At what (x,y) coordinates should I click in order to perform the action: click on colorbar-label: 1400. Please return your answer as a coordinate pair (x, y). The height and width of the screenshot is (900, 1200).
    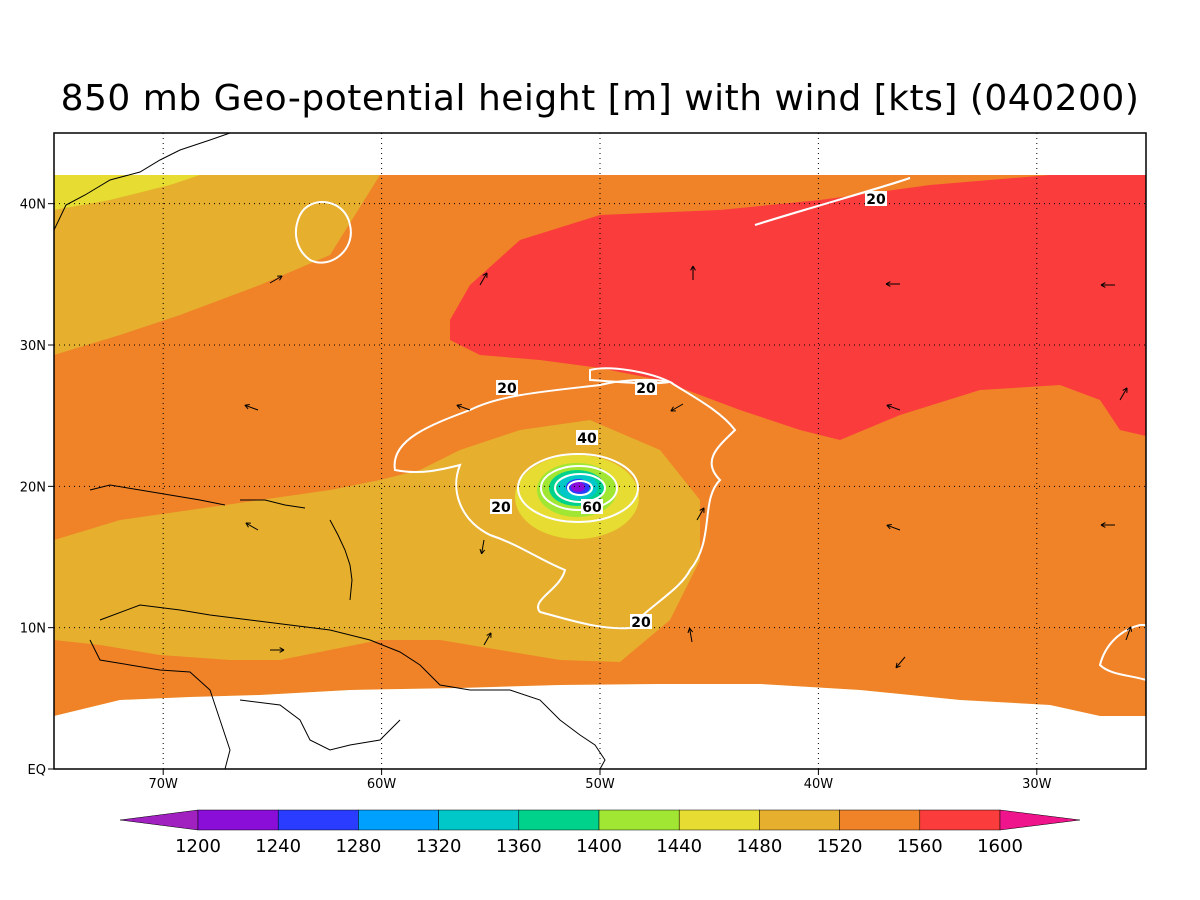
    Looking at the image, I should click on (599, 846).